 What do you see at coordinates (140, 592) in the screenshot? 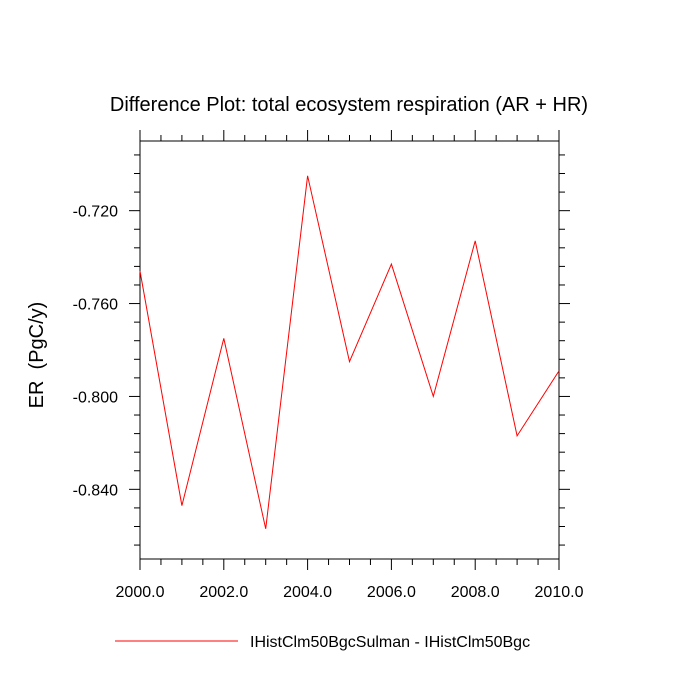
I see `x-tick-label: 2000.0` at bounding box center [140, 592].